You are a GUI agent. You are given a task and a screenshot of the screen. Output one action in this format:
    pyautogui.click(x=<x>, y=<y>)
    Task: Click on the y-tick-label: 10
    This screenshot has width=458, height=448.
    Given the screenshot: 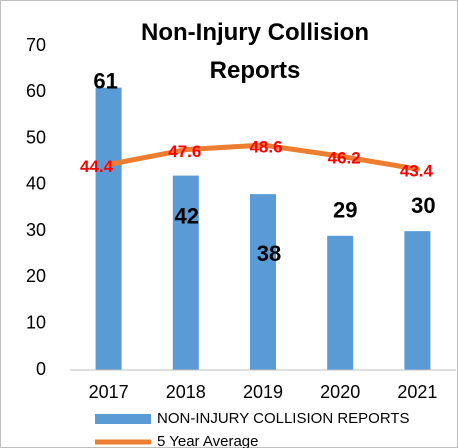 What is the action you would take?
    pyautogui.click(x=36, y=322)
    